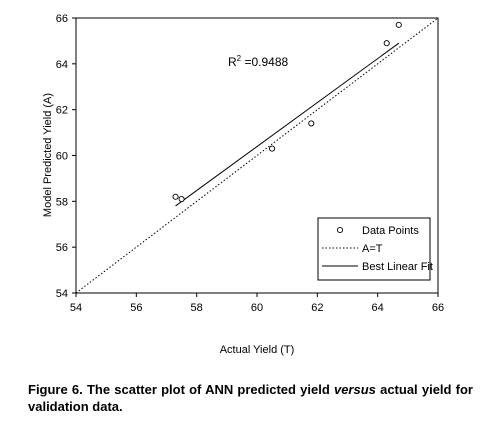 This screenshot has width=498, height=431. I want to click on x-tick-label: 66, so click(438, 308).